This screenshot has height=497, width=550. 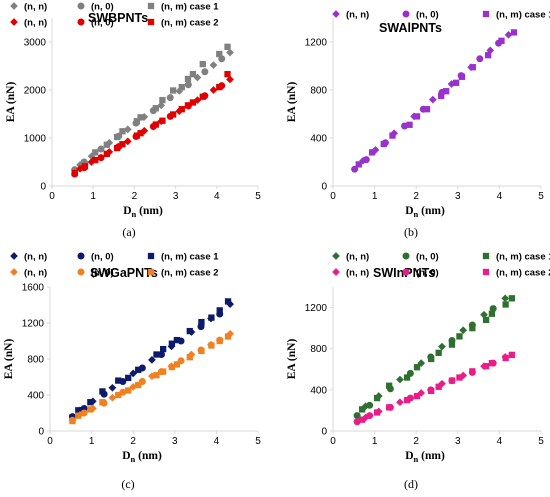 I want to click on x-tick-label: 2, so click(x=416, y=196).